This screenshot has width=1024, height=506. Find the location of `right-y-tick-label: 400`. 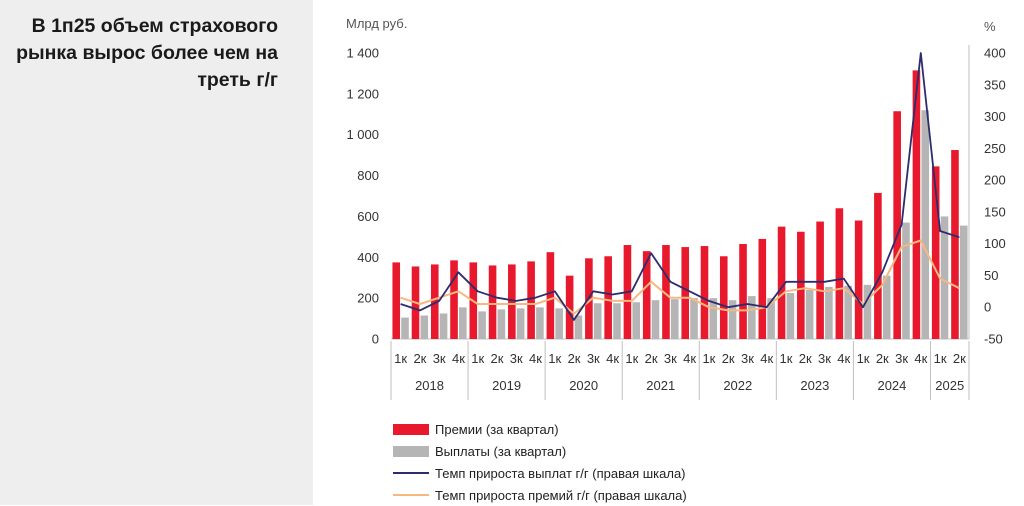

right-y-tick-label: 400 is located at coordinates (995, 53).